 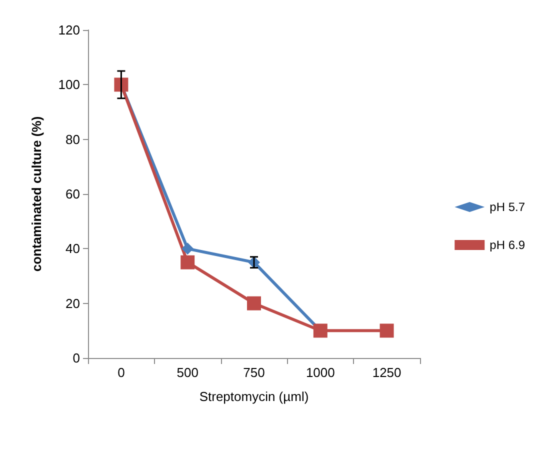 What do you see at coordinates (387, 372) in the screenshot?
I see `x-tick-label: 1250` at bounding box center [387, 372].